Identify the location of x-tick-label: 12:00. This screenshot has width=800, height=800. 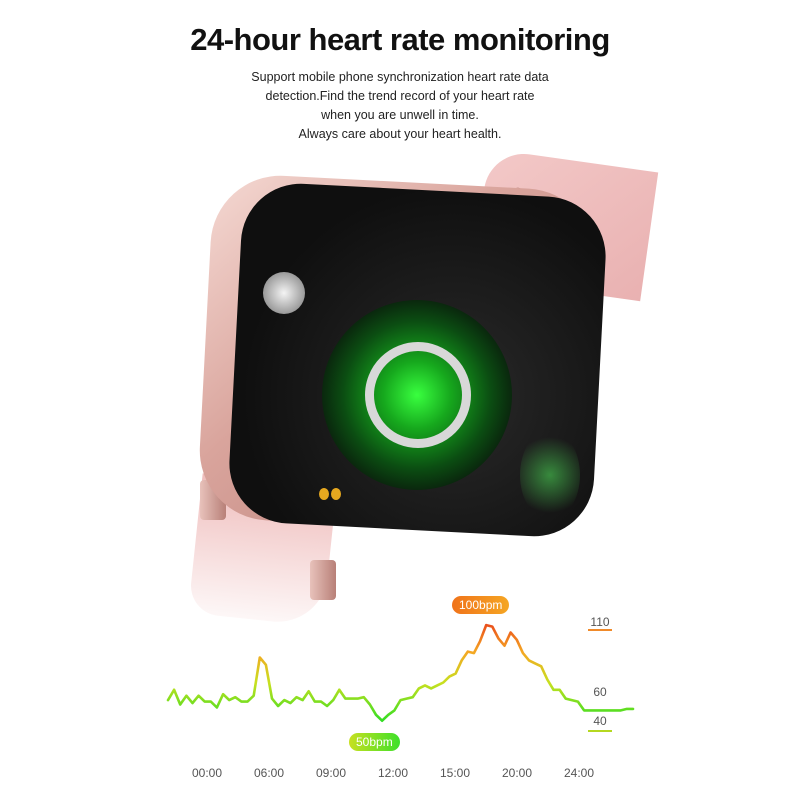
(393, 773).